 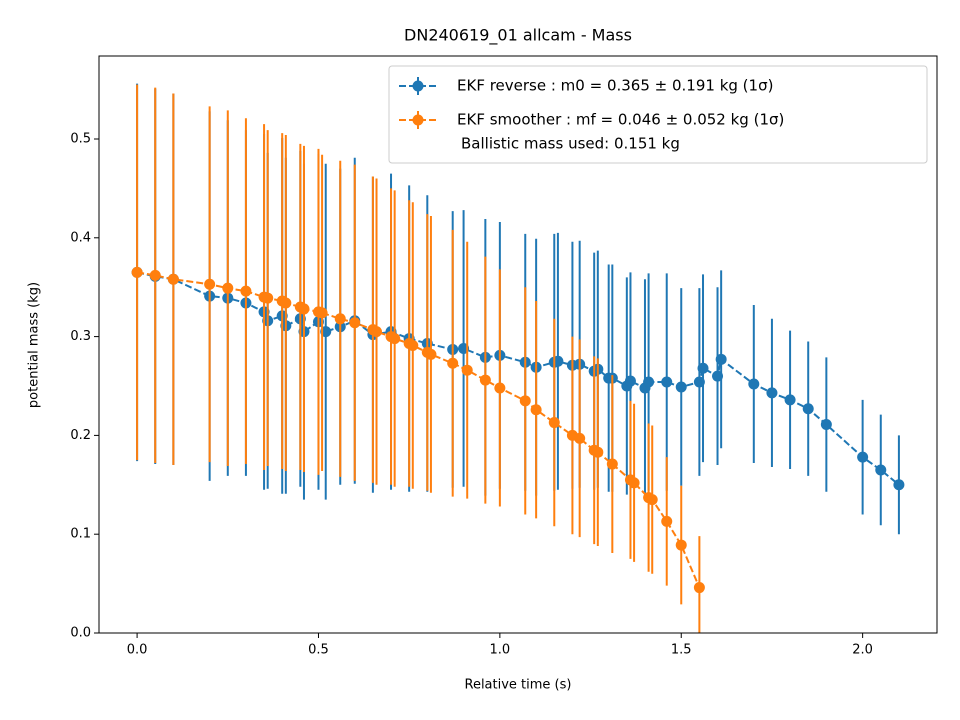 I want to click on y-tick-label: 0.3, so click(x=80, y=336).